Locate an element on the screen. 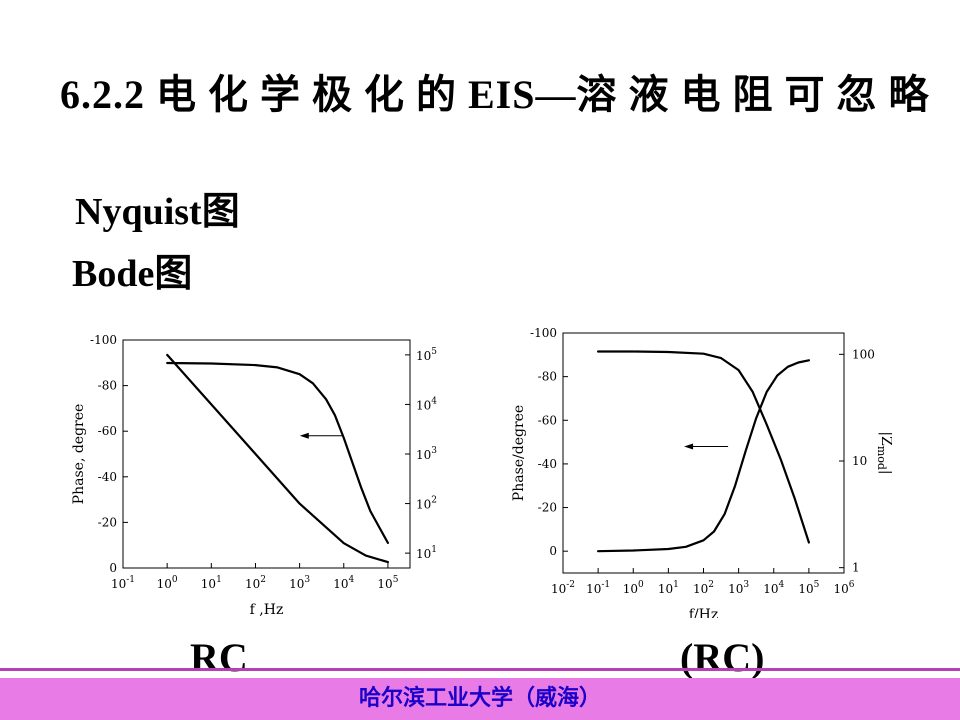 This screenshot has height=720, width=960. nyquist-item: Nyquist图 is located at coordinates (157, 212).